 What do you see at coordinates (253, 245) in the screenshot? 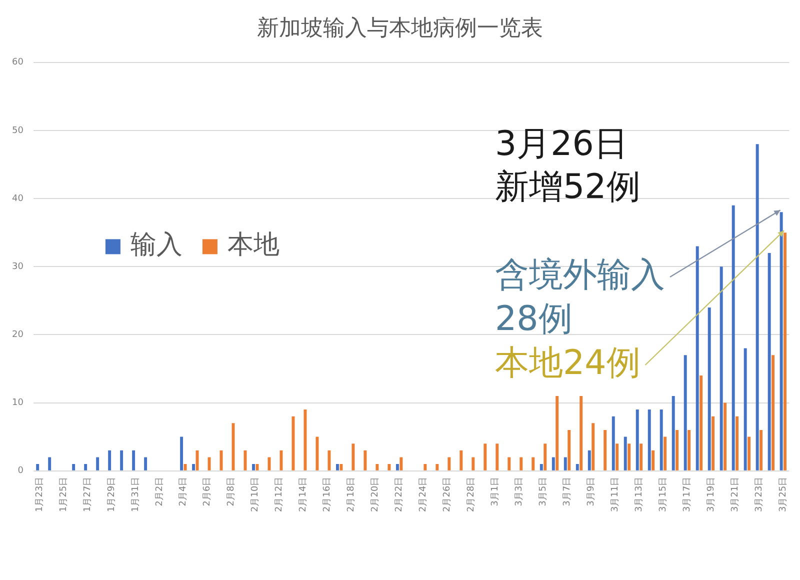
I see `legend-label: 本地` at bounding box center [253, 245].